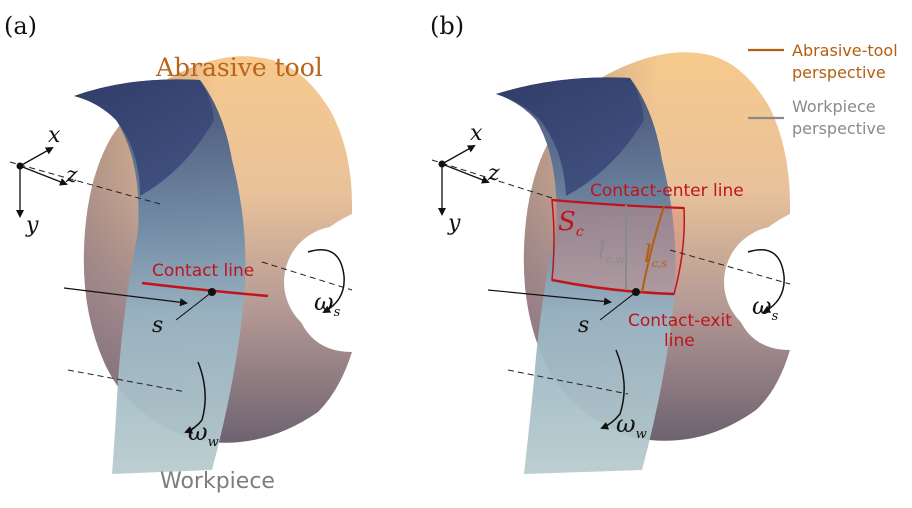  What do you see at coordinates (839, 72) in the screenshot?
I see `legend-tool-line2: perspective` at bounding box center [839, 72].